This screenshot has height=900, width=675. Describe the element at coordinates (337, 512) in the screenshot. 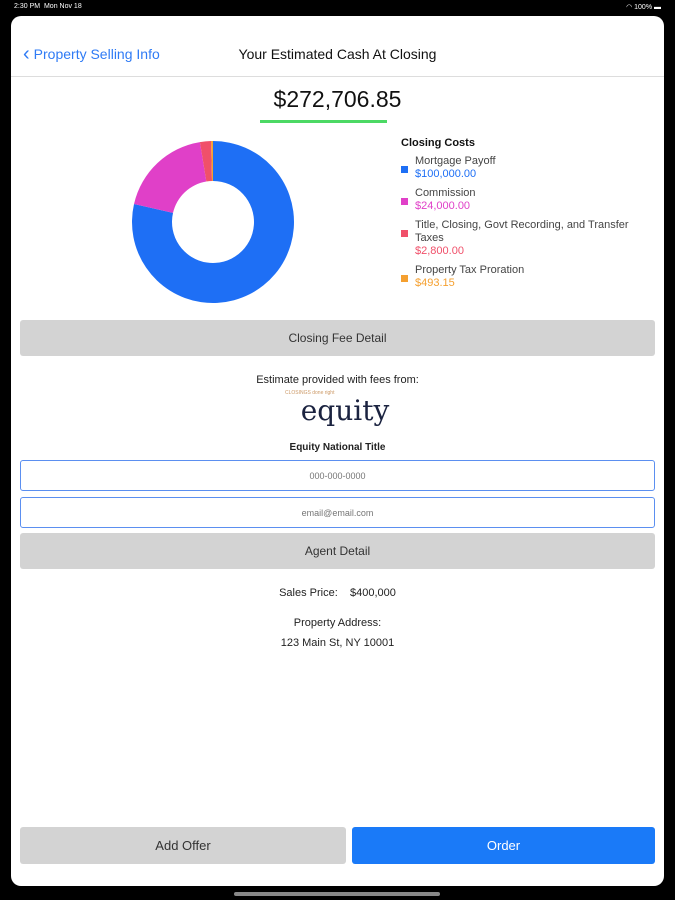

I see `email-input` at that location.